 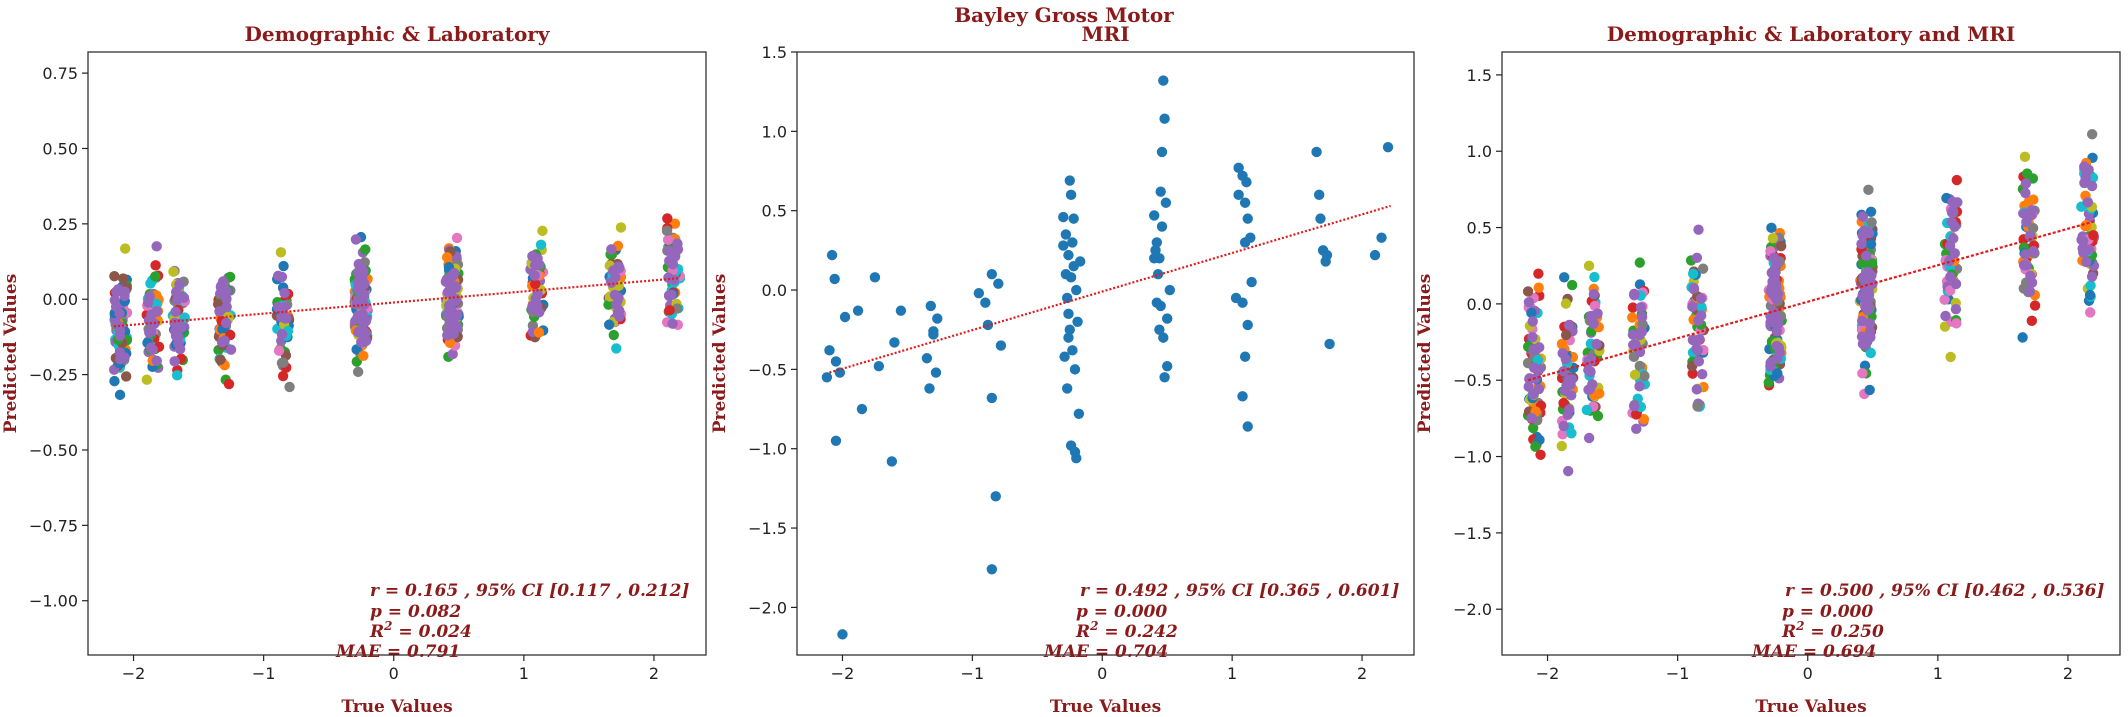 I want to click on y-tick-label: −1.0, so click(x=1472, y=457).